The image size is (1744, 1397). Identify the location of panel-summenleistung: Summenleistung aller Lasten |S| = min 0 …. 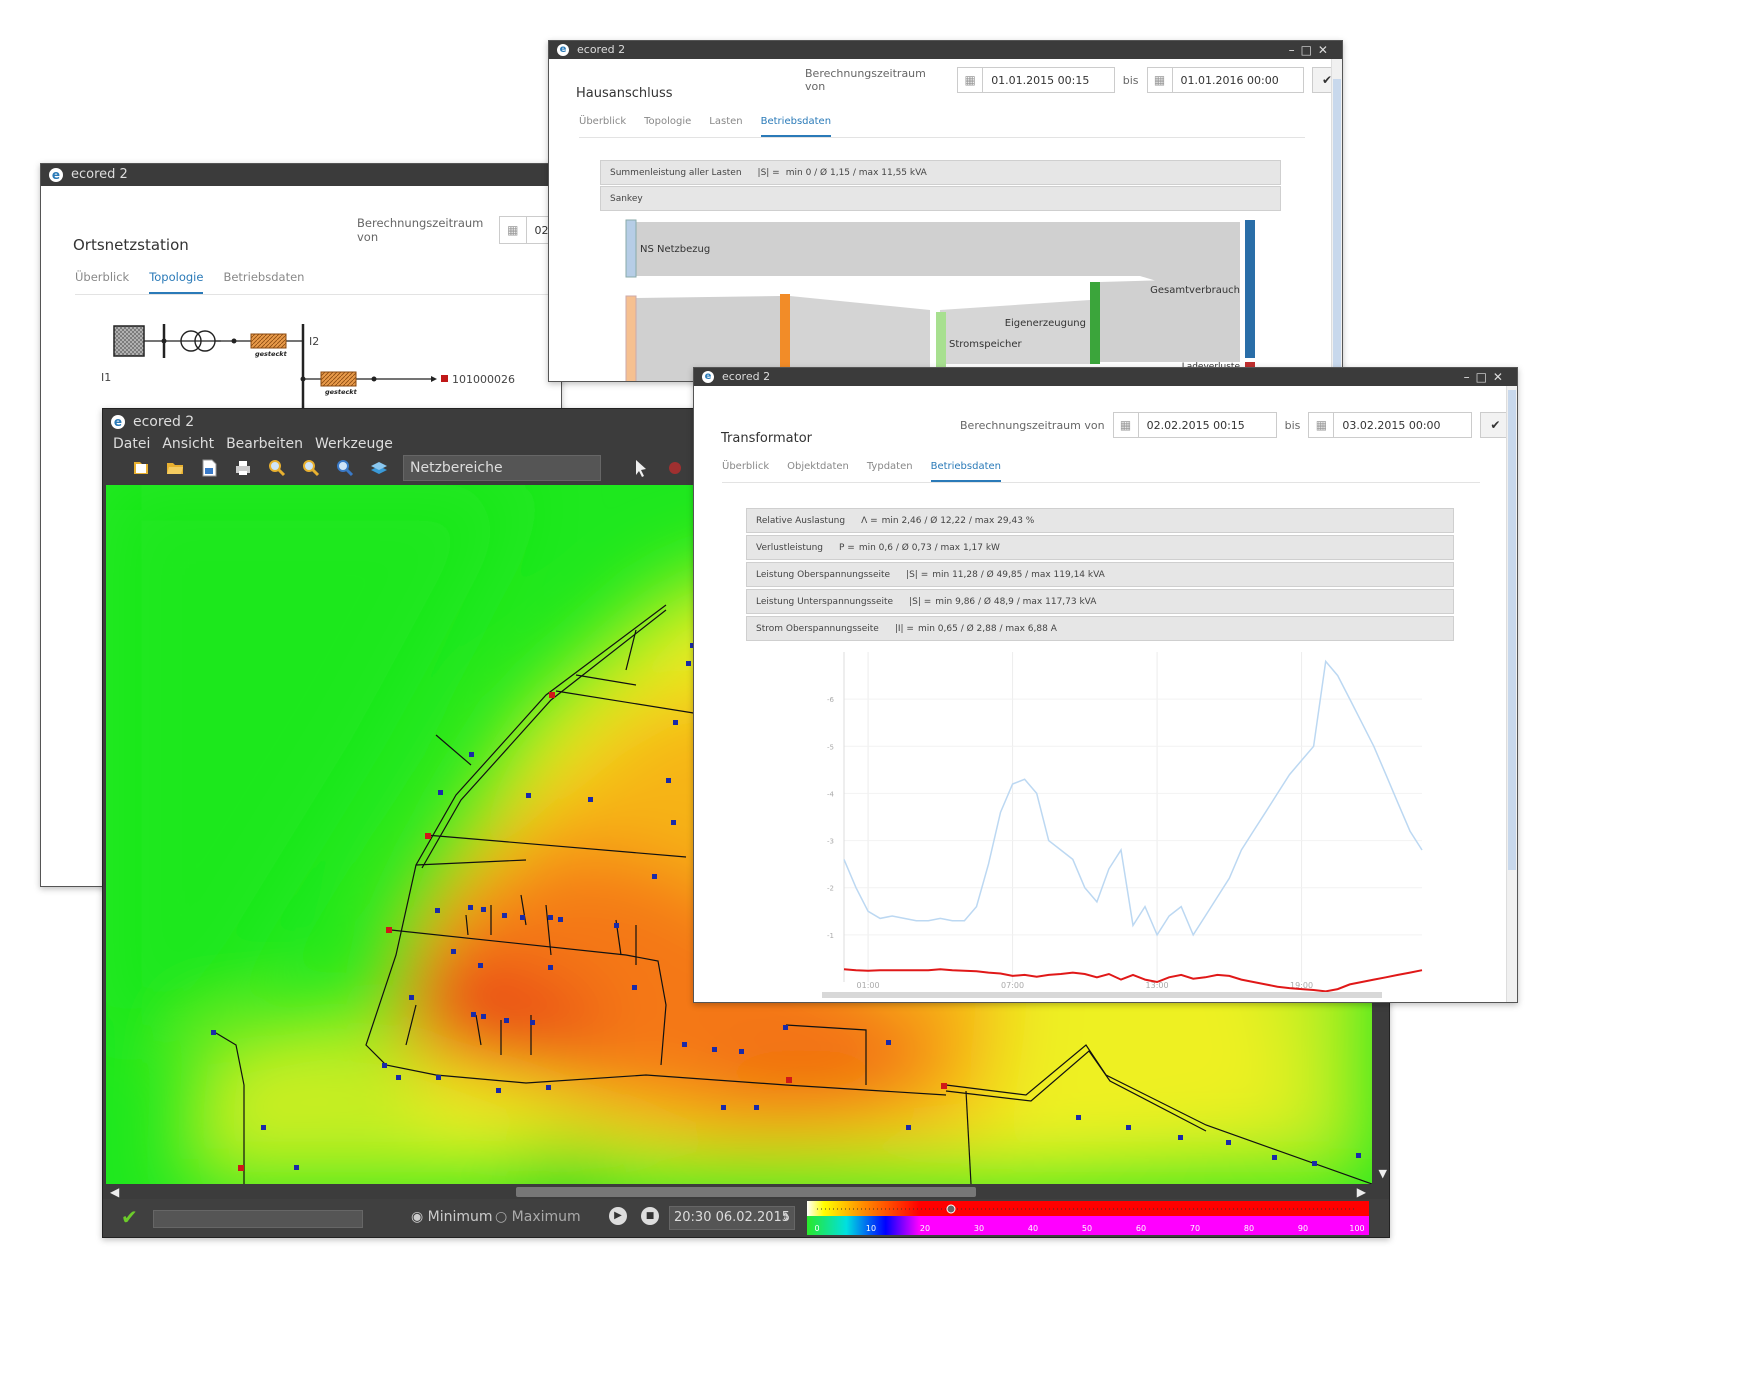
(940, 172).